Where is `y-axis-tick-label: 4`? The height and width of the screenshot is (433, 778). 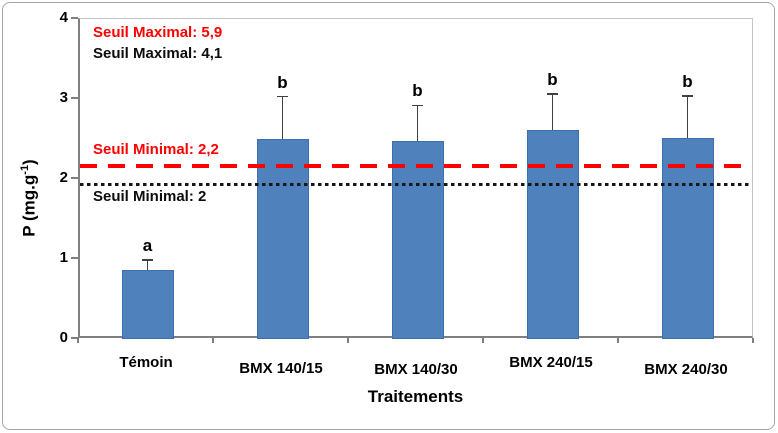 y-axis-tick-label: 4 is located at coordinates (63, 17).